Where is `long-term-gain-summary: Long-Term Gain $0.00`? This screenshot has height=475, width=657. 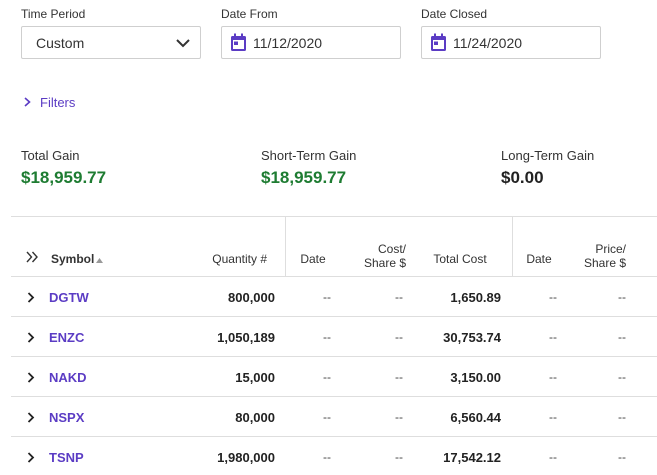 long-term-gain-summary: Long-Term Gain $0.00 is located at coordinates (547, 168).